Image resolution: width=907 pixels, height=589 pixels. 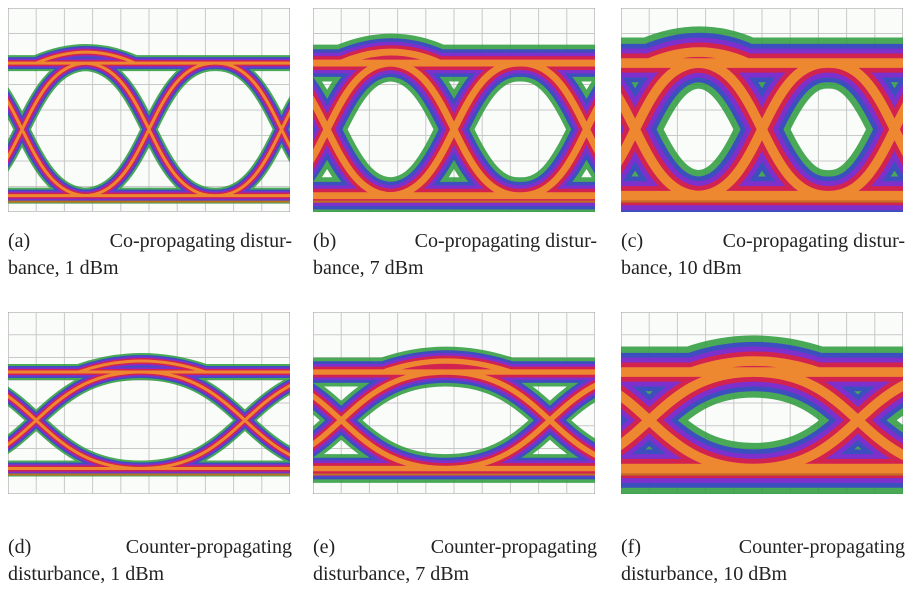 I want to click on caption-line: (e) Counter-propagating, so click(x=455, y=547).